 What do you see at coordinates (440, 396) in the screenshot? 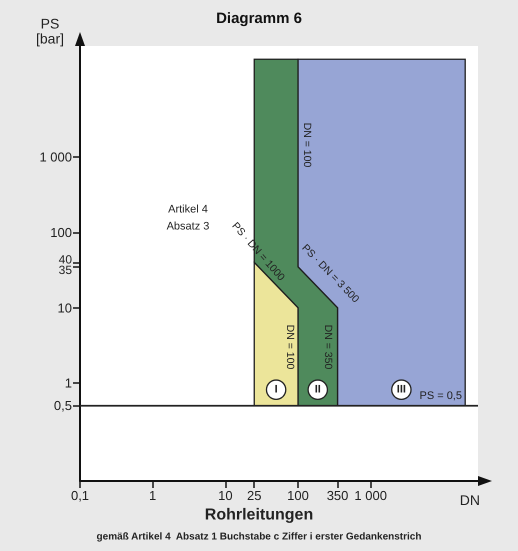
I see `ref-line-label: PS = 0,5` at bounding box center [440, 396].